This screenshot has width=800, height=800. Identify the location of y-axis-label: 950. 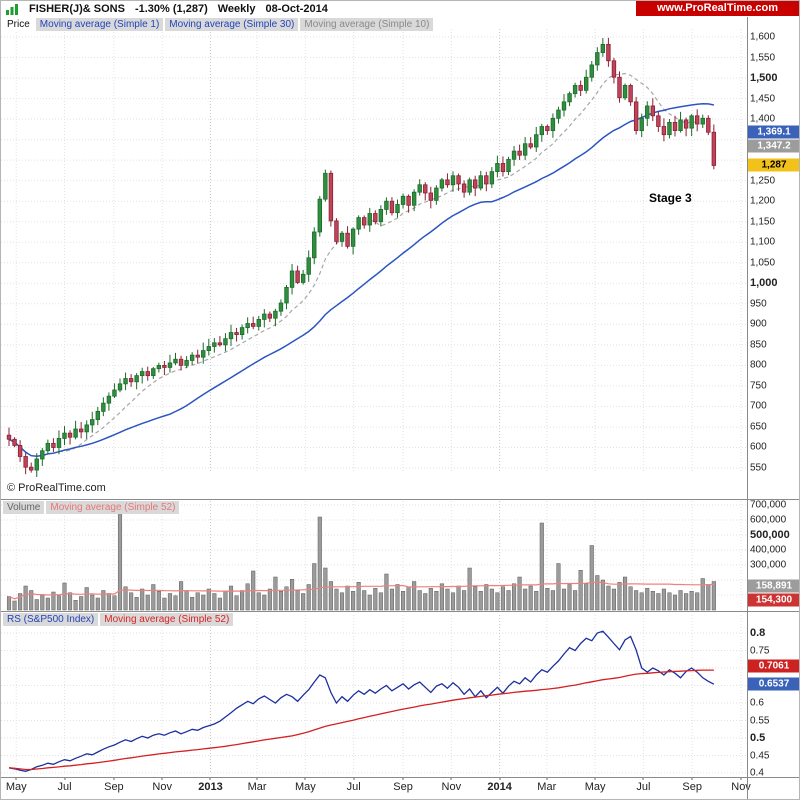
(758, 304).